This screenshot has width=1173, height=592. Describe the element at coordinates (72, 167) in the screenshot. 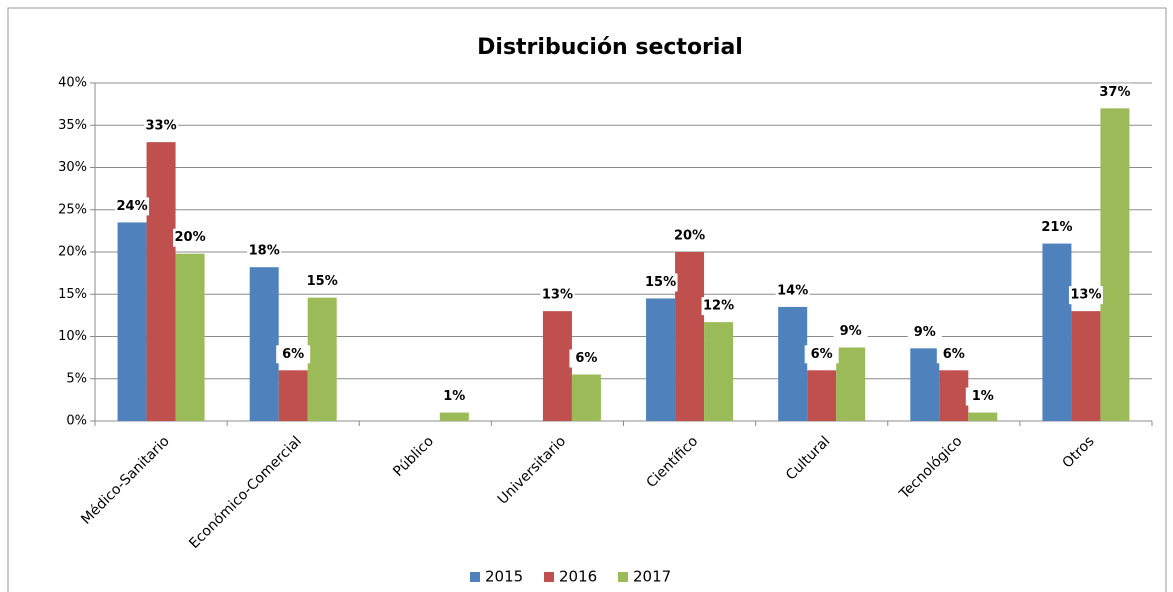

I see `y-tick-label: 30%` at that location.